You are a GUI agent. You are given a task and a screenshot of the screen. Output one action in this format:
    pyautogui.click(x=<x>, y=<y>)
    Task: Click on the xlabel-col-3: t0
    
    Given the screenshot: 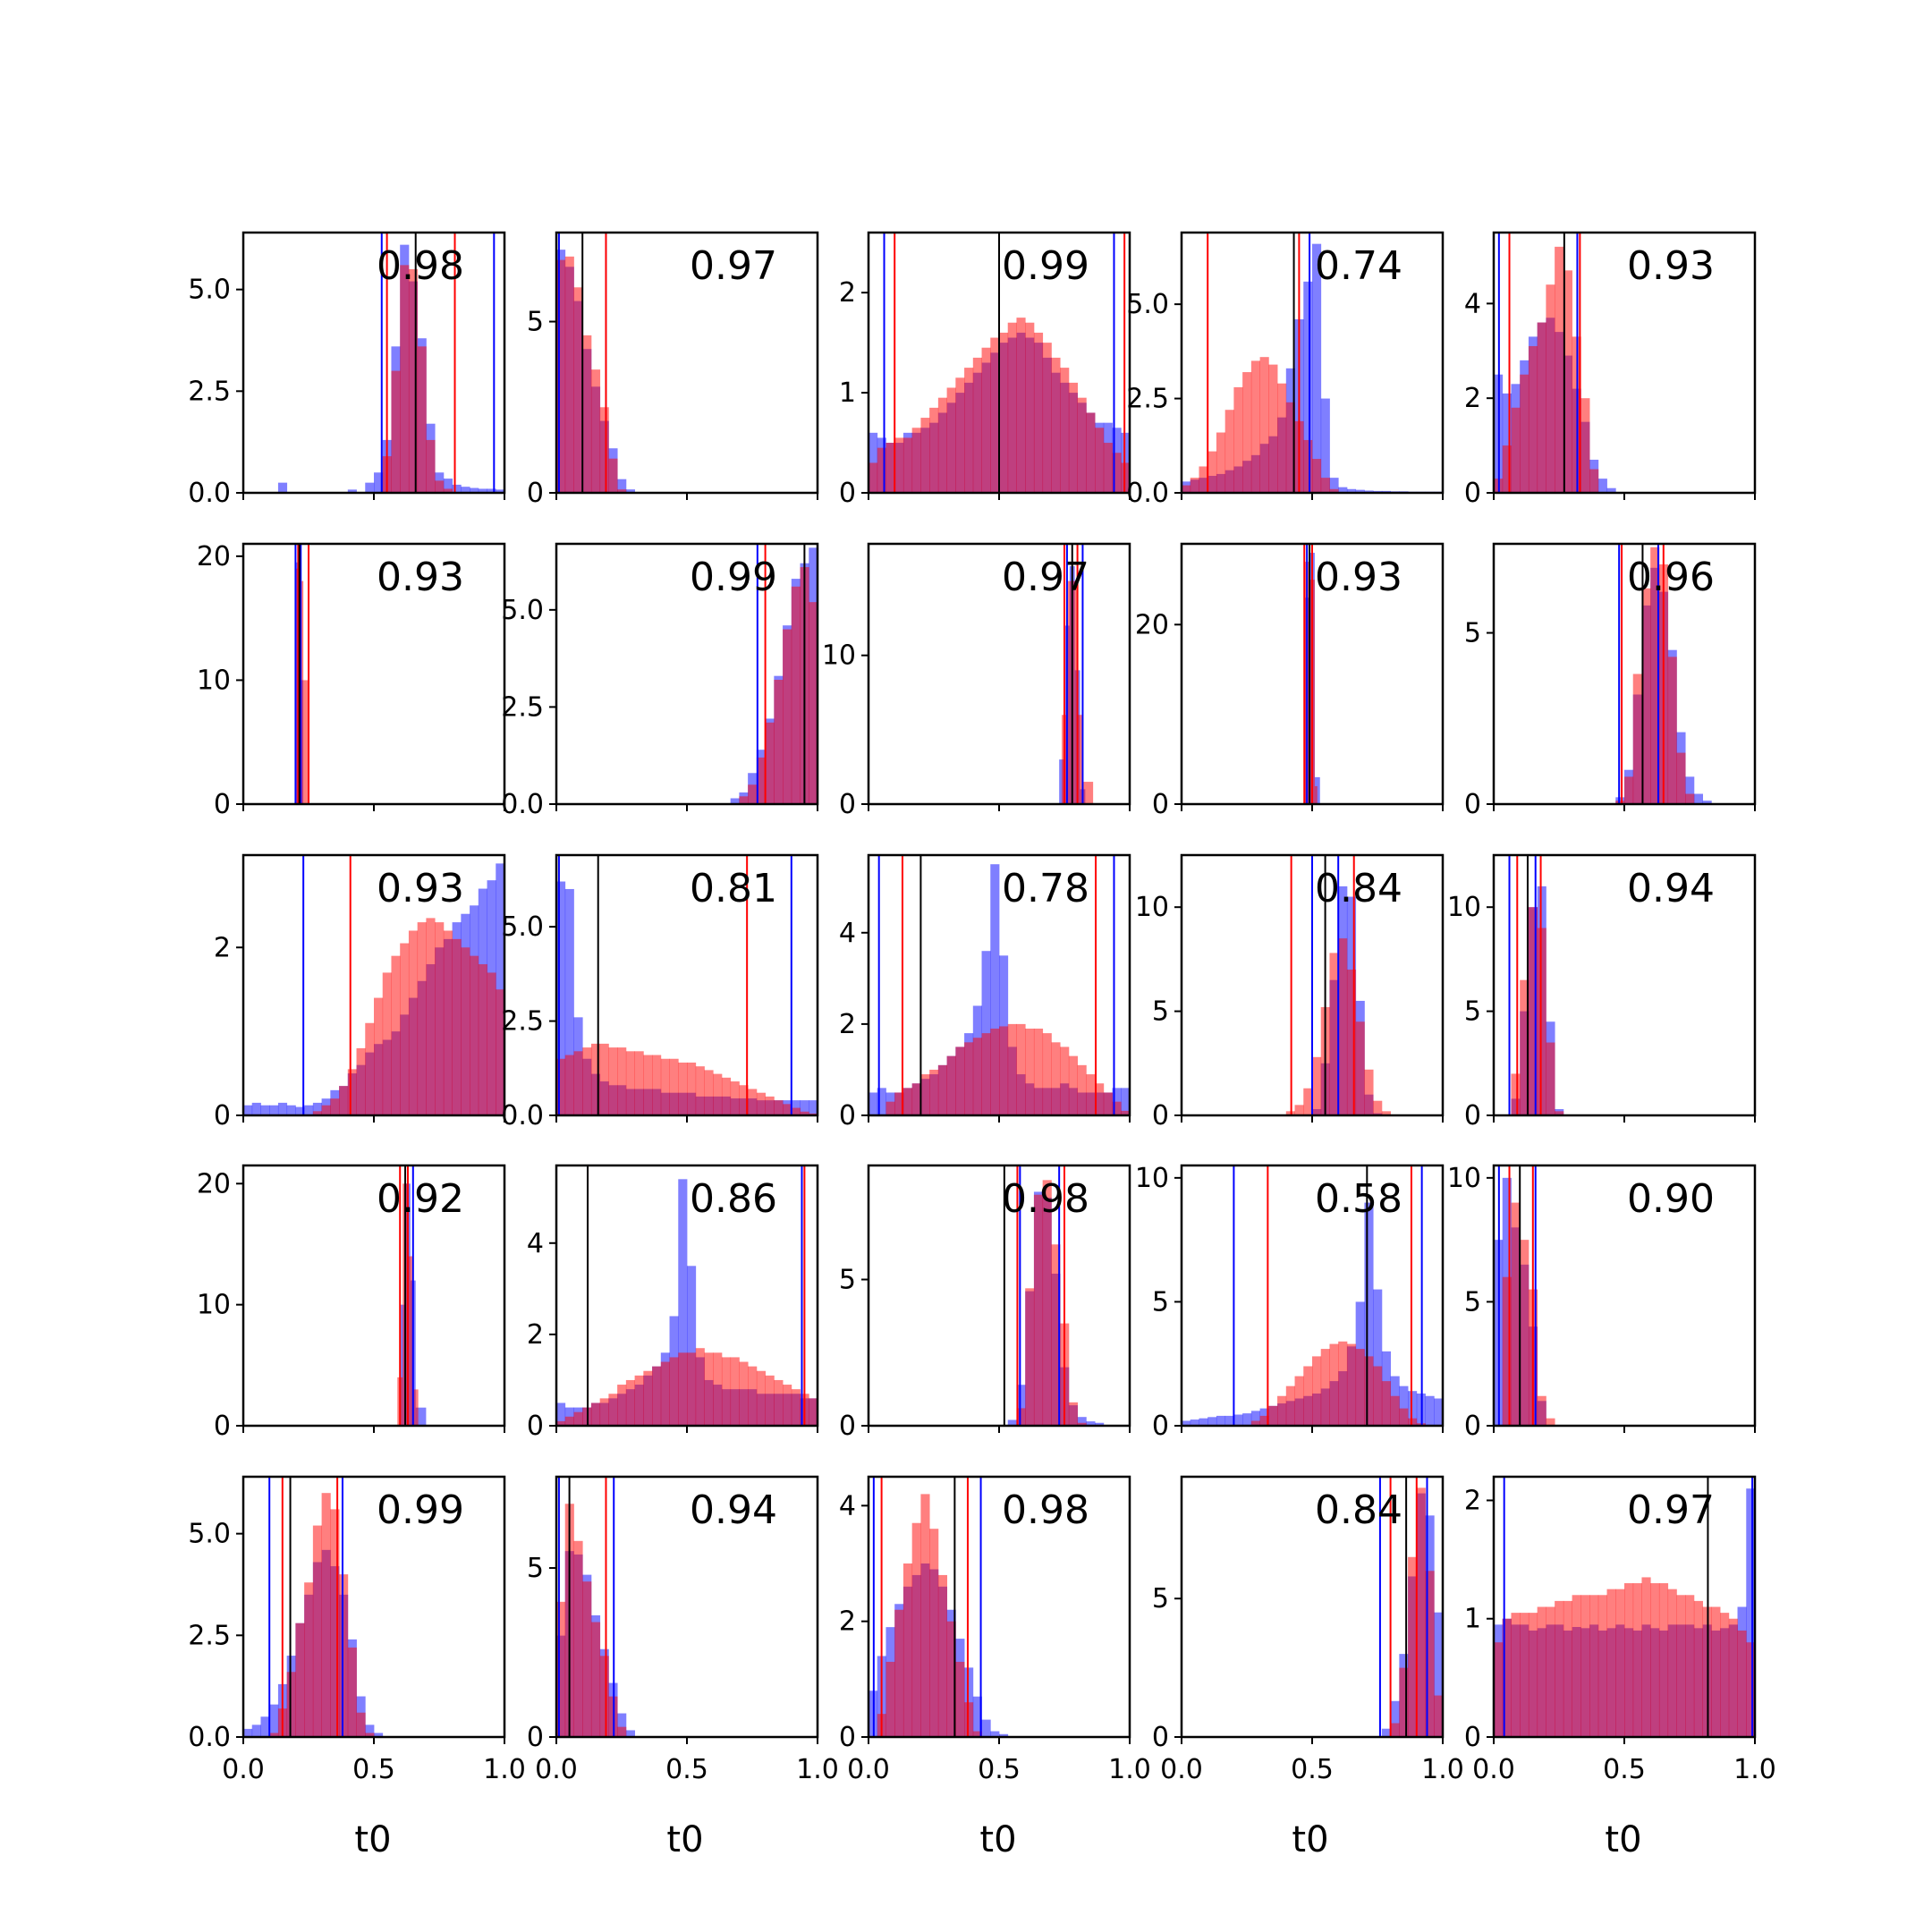 What is the action you would take?
    pyautogui.click(x=997, y=1839)
    